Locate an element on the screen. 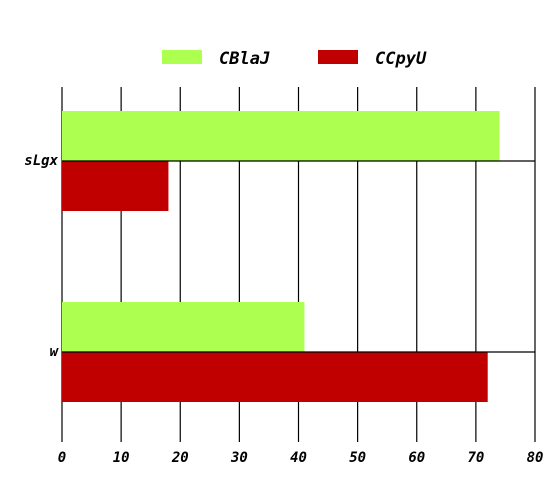 The height and width of the screenshot is (480, 560). x-tick-label: 10 is located at coordinates (121, 458).